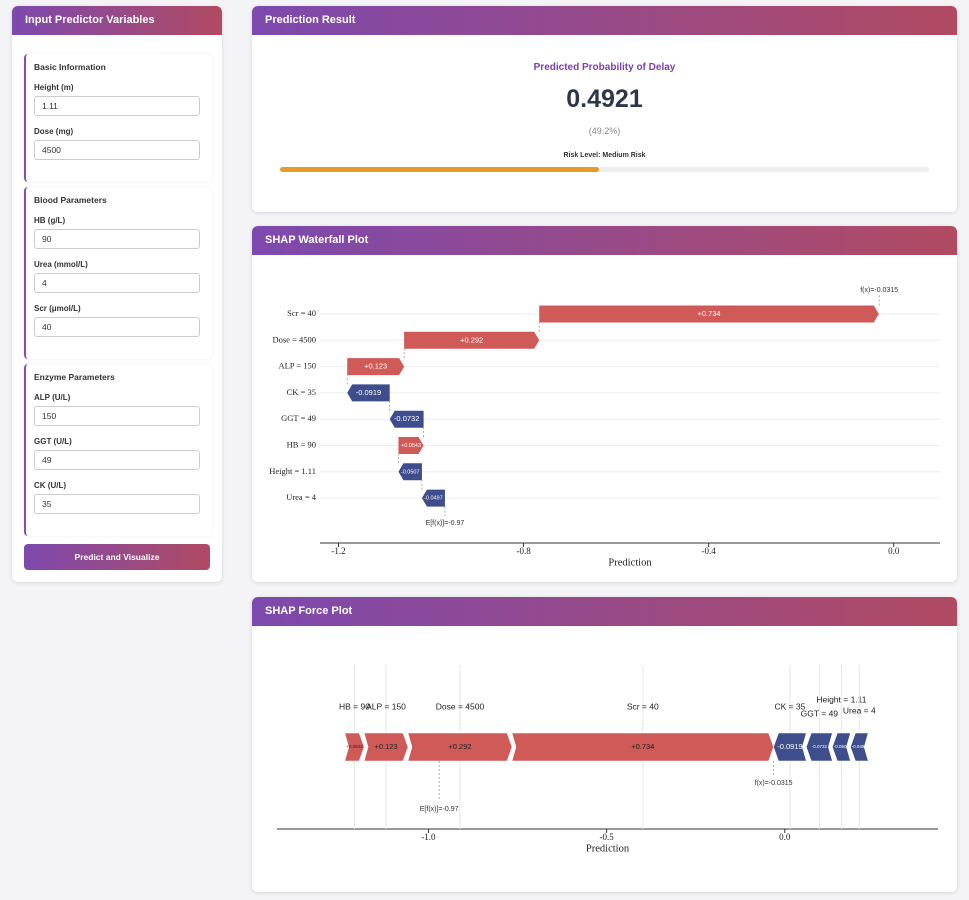  I want to click on field-label: Dose (mg), so click(54, 131).